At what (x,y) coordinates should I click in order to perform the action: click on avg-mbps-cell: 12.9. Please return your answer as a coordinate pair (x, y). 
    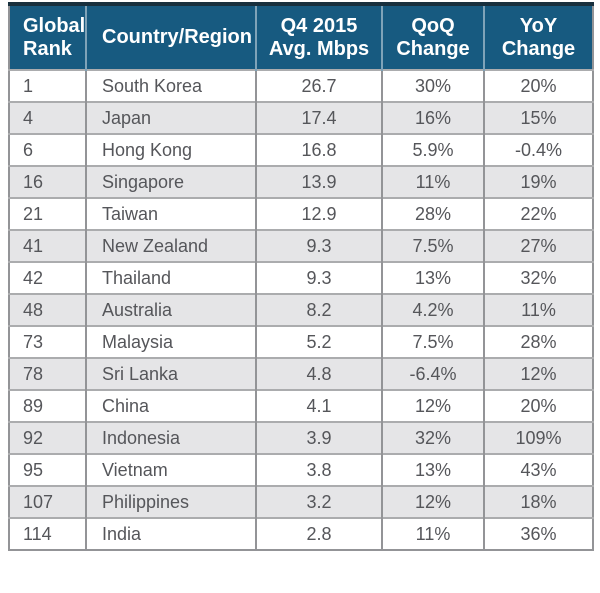
    Looking at the image, I should click on (318, 213).